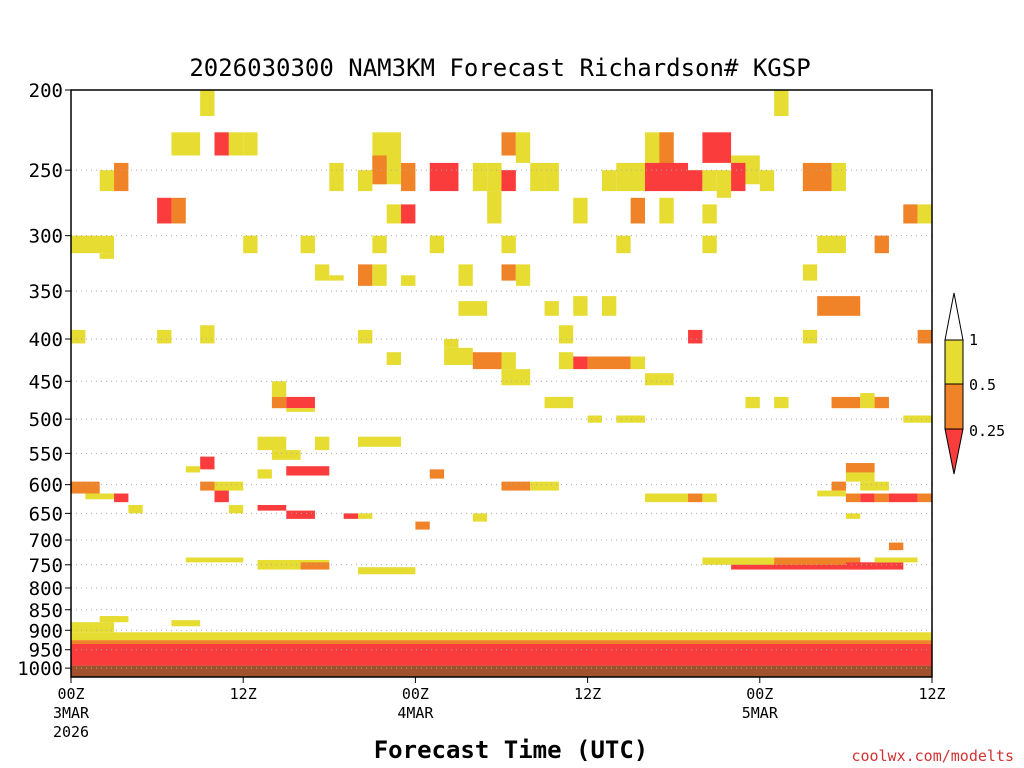 This screenshot has width=1024, height=768. What do you see at coordinates (760, 713) in the screenshot?
I see `x-tick-date-4: 5MAR` at bounding box center [760, 713].